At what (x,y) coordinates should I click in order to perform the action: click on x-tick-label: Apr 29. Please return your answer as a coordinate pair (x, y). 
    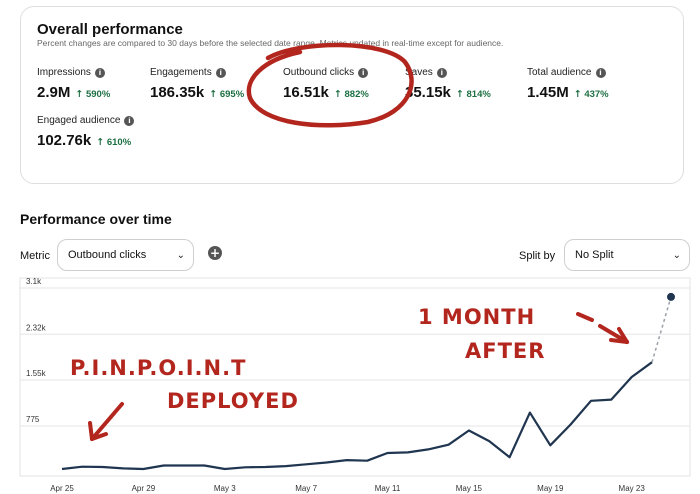
    Looking at the image, I should click on (144, 488).